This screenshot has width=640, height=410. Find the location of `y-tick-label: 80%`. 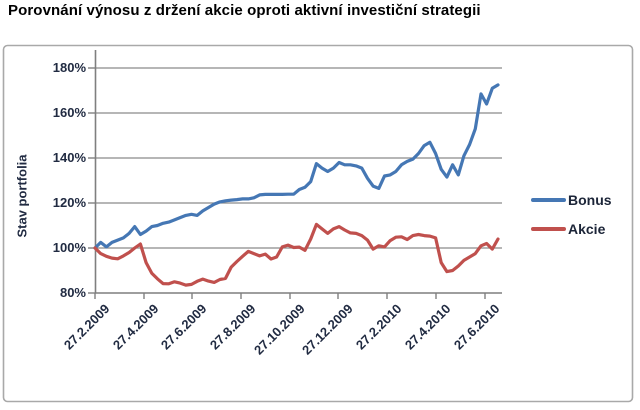

y-tick-label: 80% is located at coordinates (72, 292).